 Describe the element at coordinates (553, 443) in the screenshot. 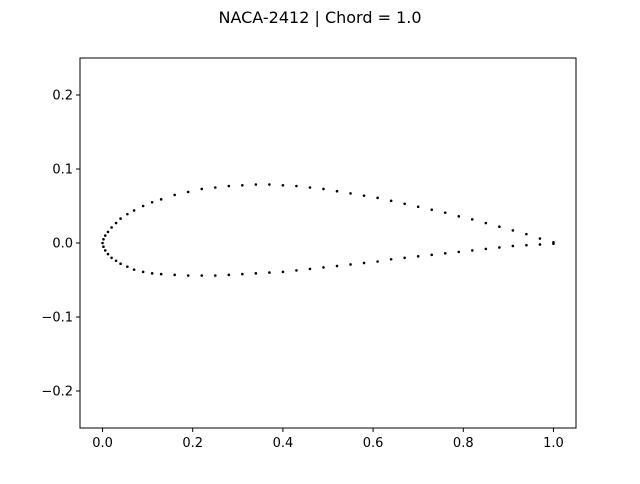

I see `x-tick-label: 1.0` at that location.